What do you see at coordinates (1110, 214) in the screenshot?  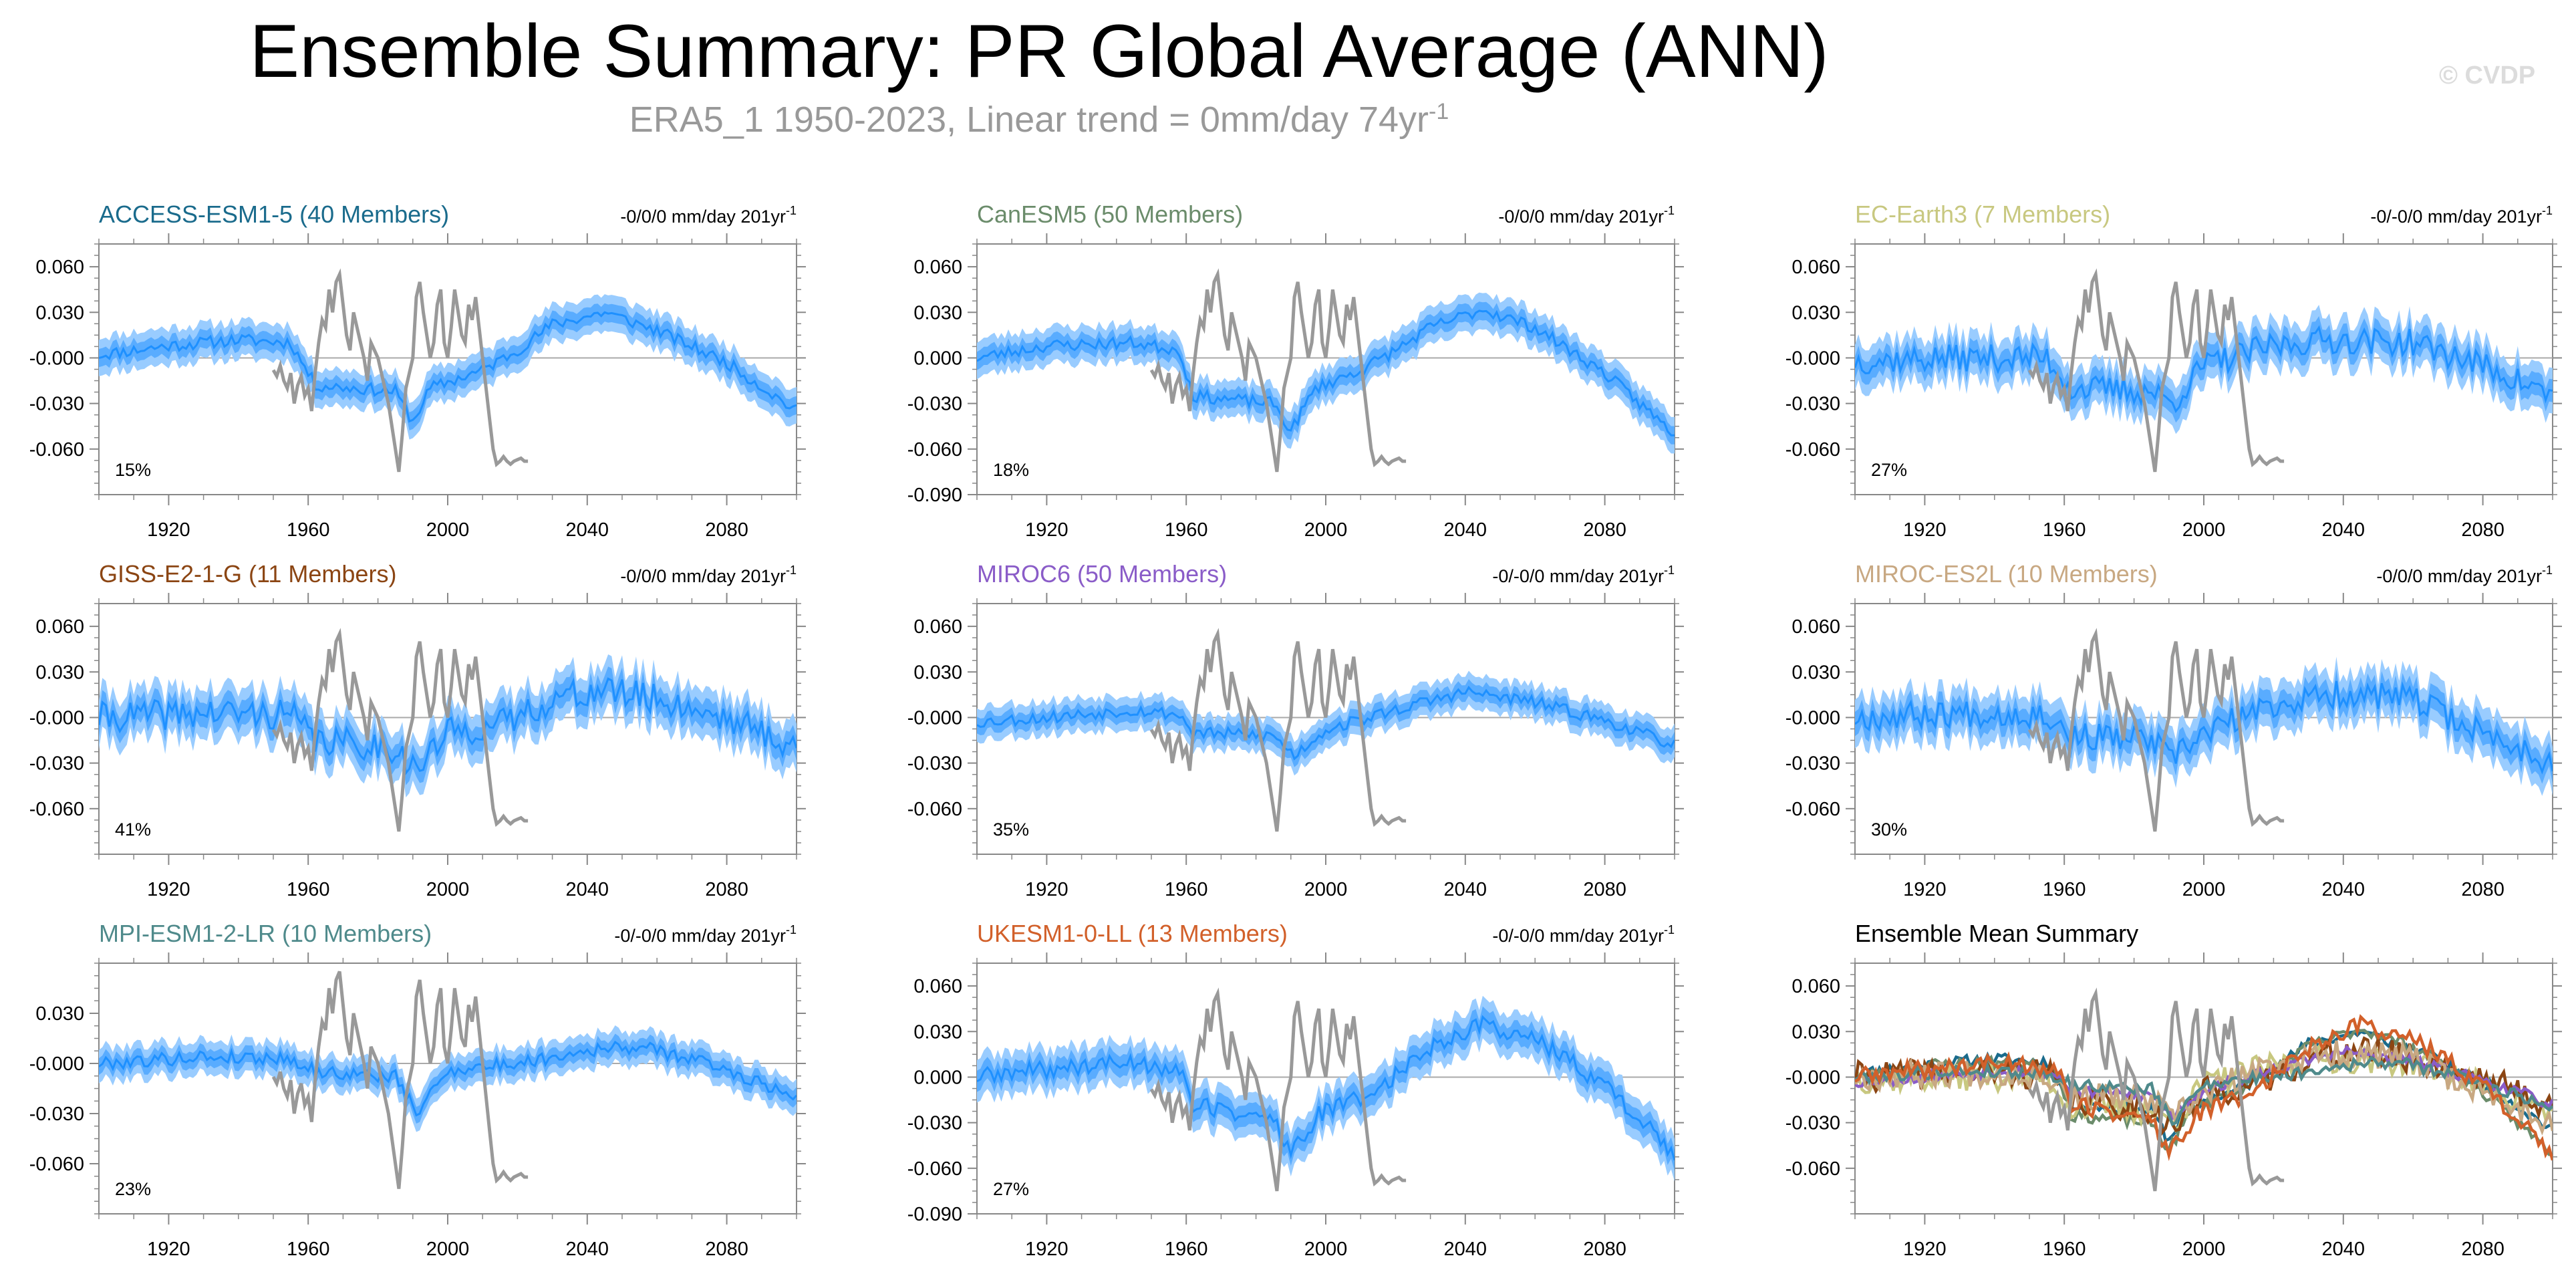 I see `panel-title: CanESM5 (50 Members)` at bounding box center [1110, 214].